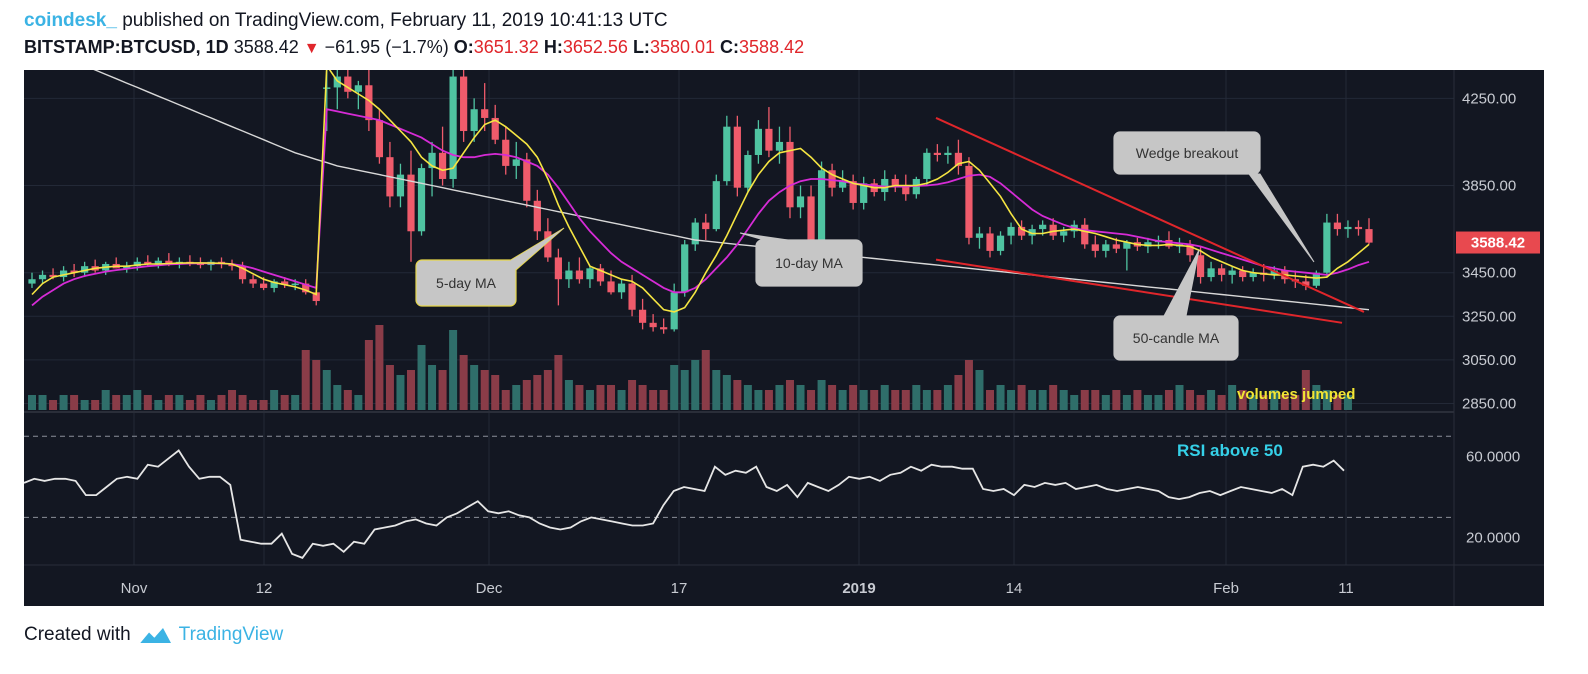 Image resolution: width=1588 pixels, height=674 pixels. Describe the element at coordinates (641, 47) in the screenshot. I see `low-label: L:` at that location.